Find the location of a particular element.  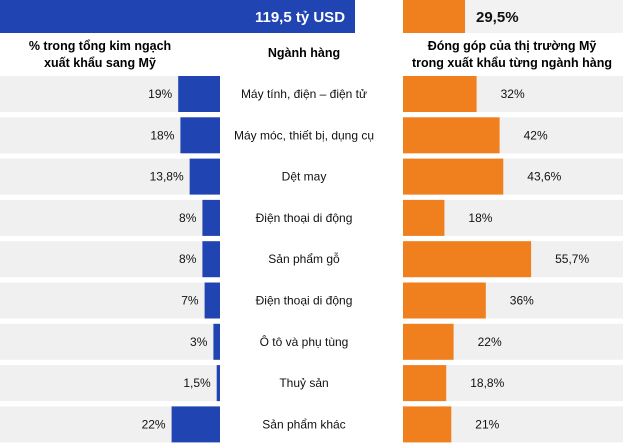

right-header-line1: Đóng góp của thị trường Mỹ is located at coordinates (512, 46).